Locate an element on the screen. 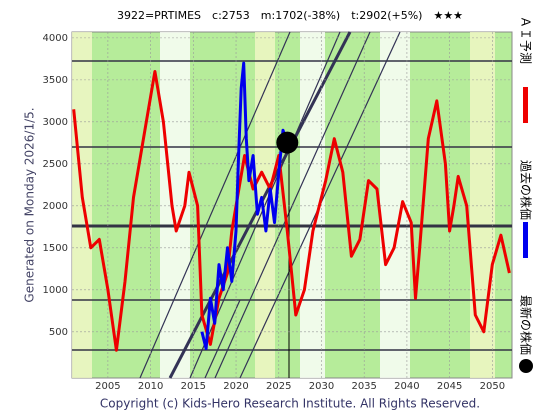 Image resolution: width=560 pixels, height=420 pixels. y-tick-label: 2000 is located at coordinates (55, 206).